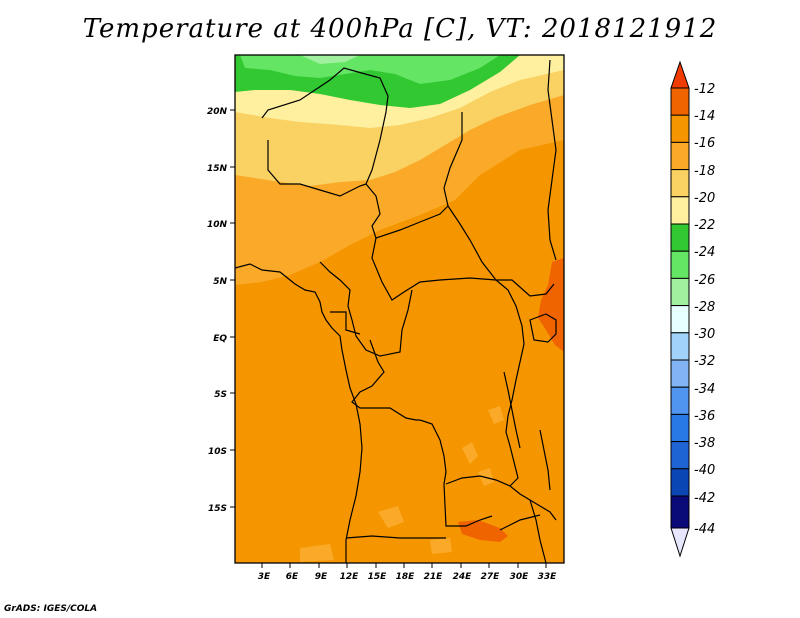  I want to click on warm-spot-east, so click(551, 305).